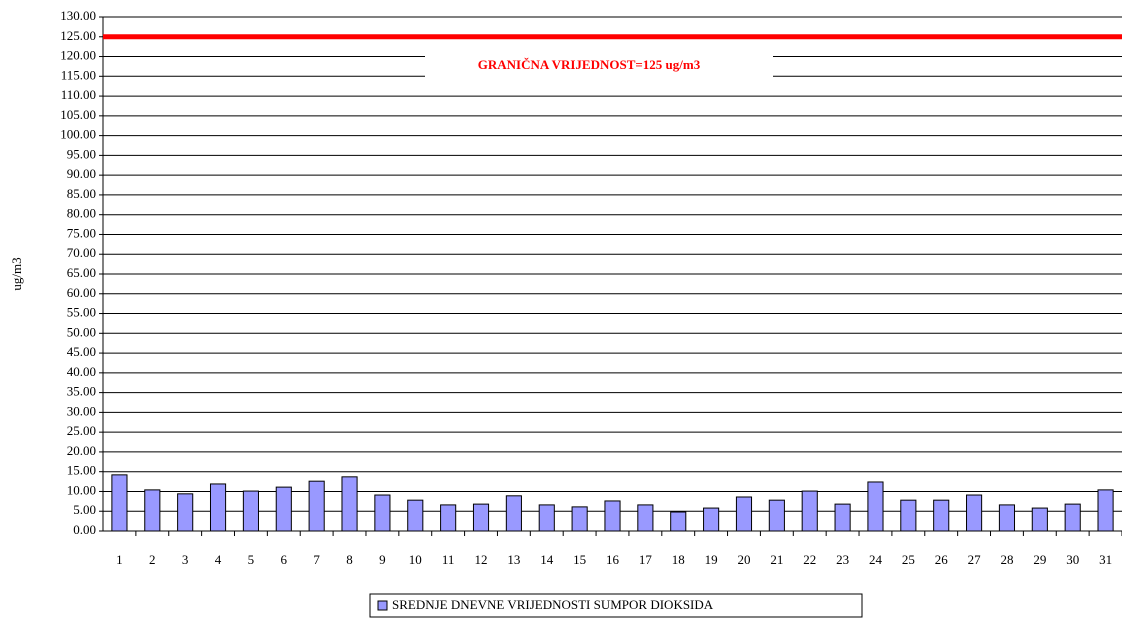 This screenshot has width=1122, height=618. I want to click on x-tick-label: 29, so click(1039, 559).